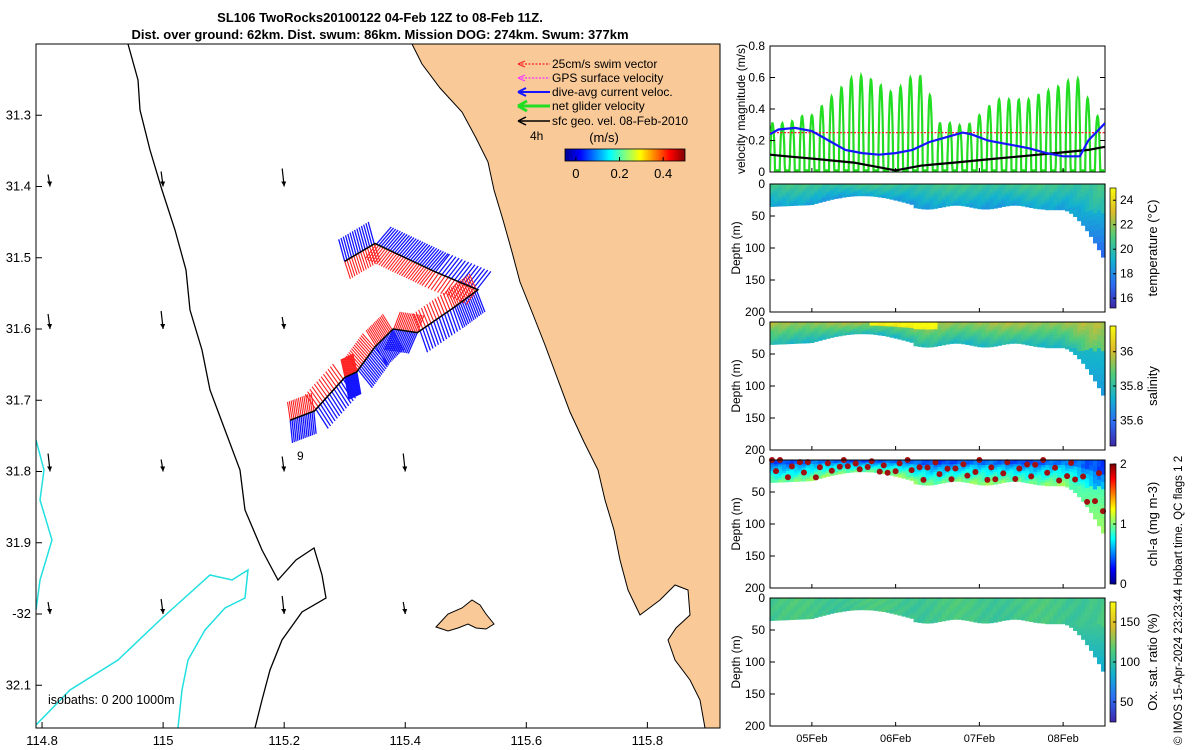 The image size is (1200, 750). What do you see at coordinates (759, 630) in the screenshot?
I see `section-ytick-label: 50` at bounding box center [759, 630].